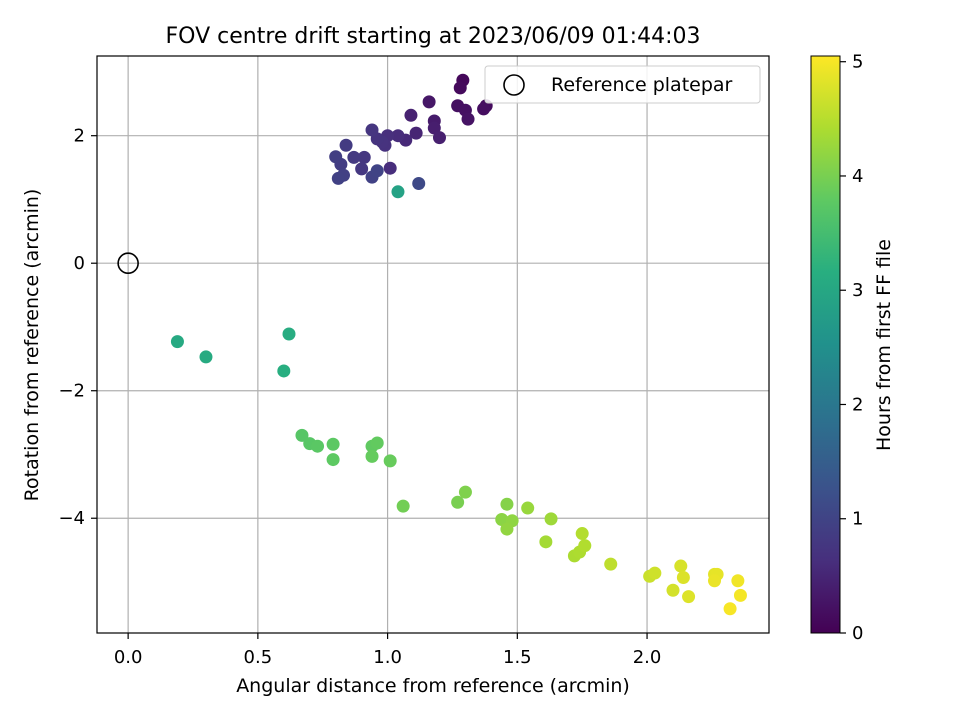  Describe the element at coordinates (128, 657) in the screenshot. I see `x-tick-label: 0.0` at that location.